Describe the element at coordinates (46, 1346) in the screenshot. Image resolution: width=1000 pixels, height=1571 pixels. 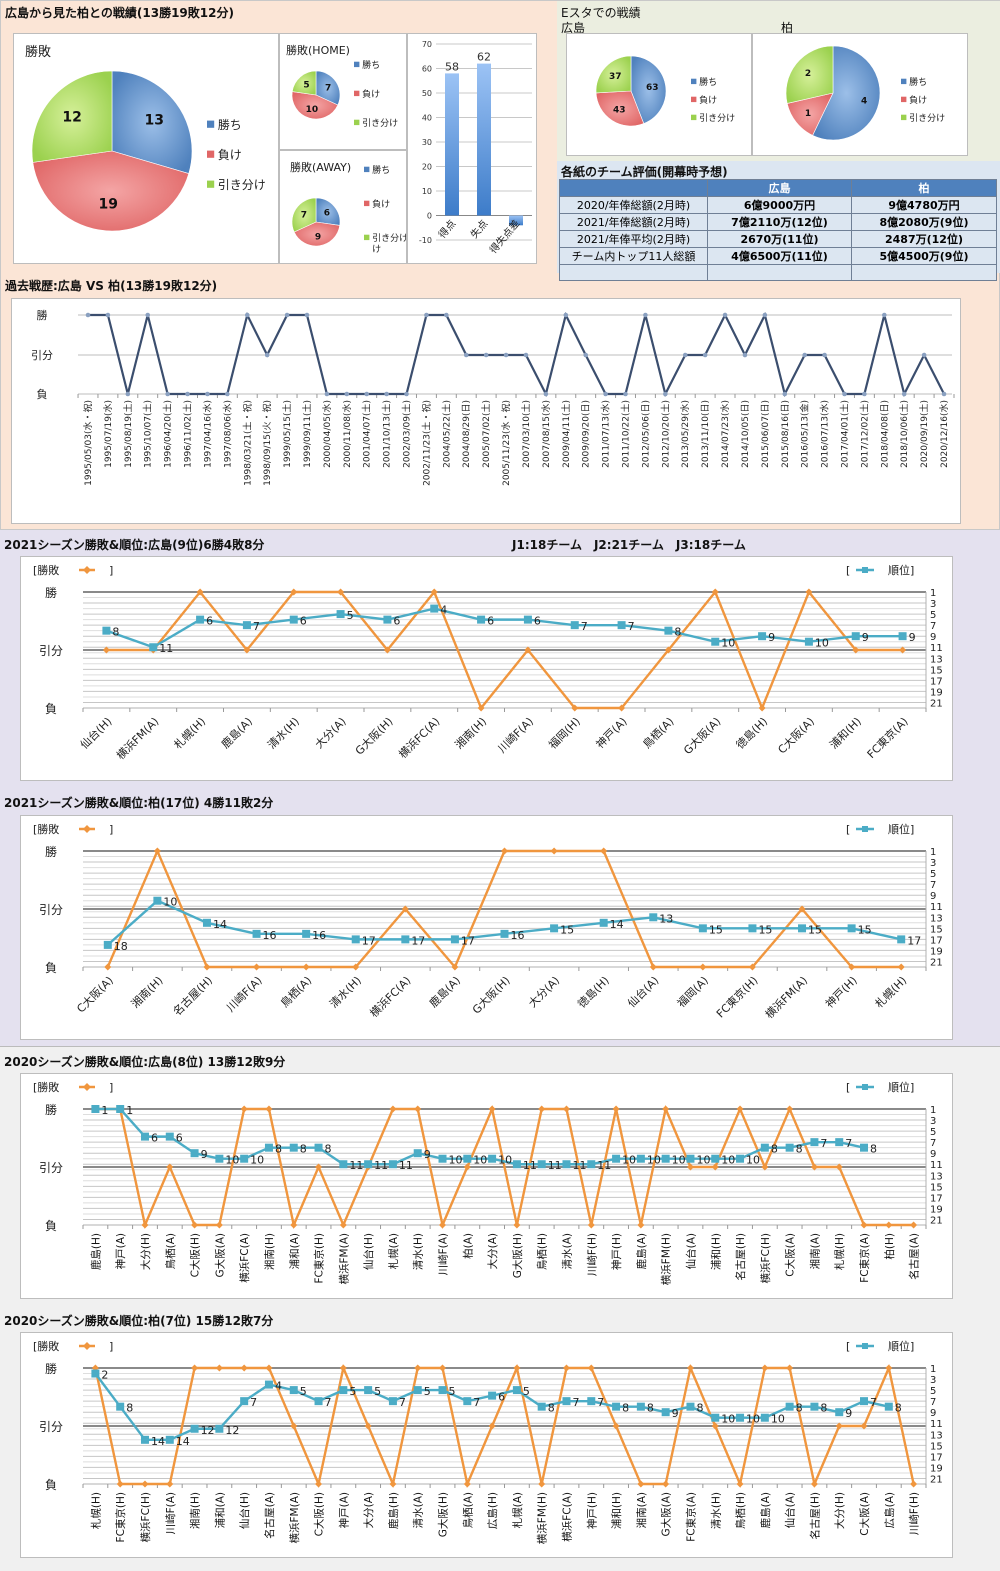
I see `legend-bracket-left: [勝敗` at that location.